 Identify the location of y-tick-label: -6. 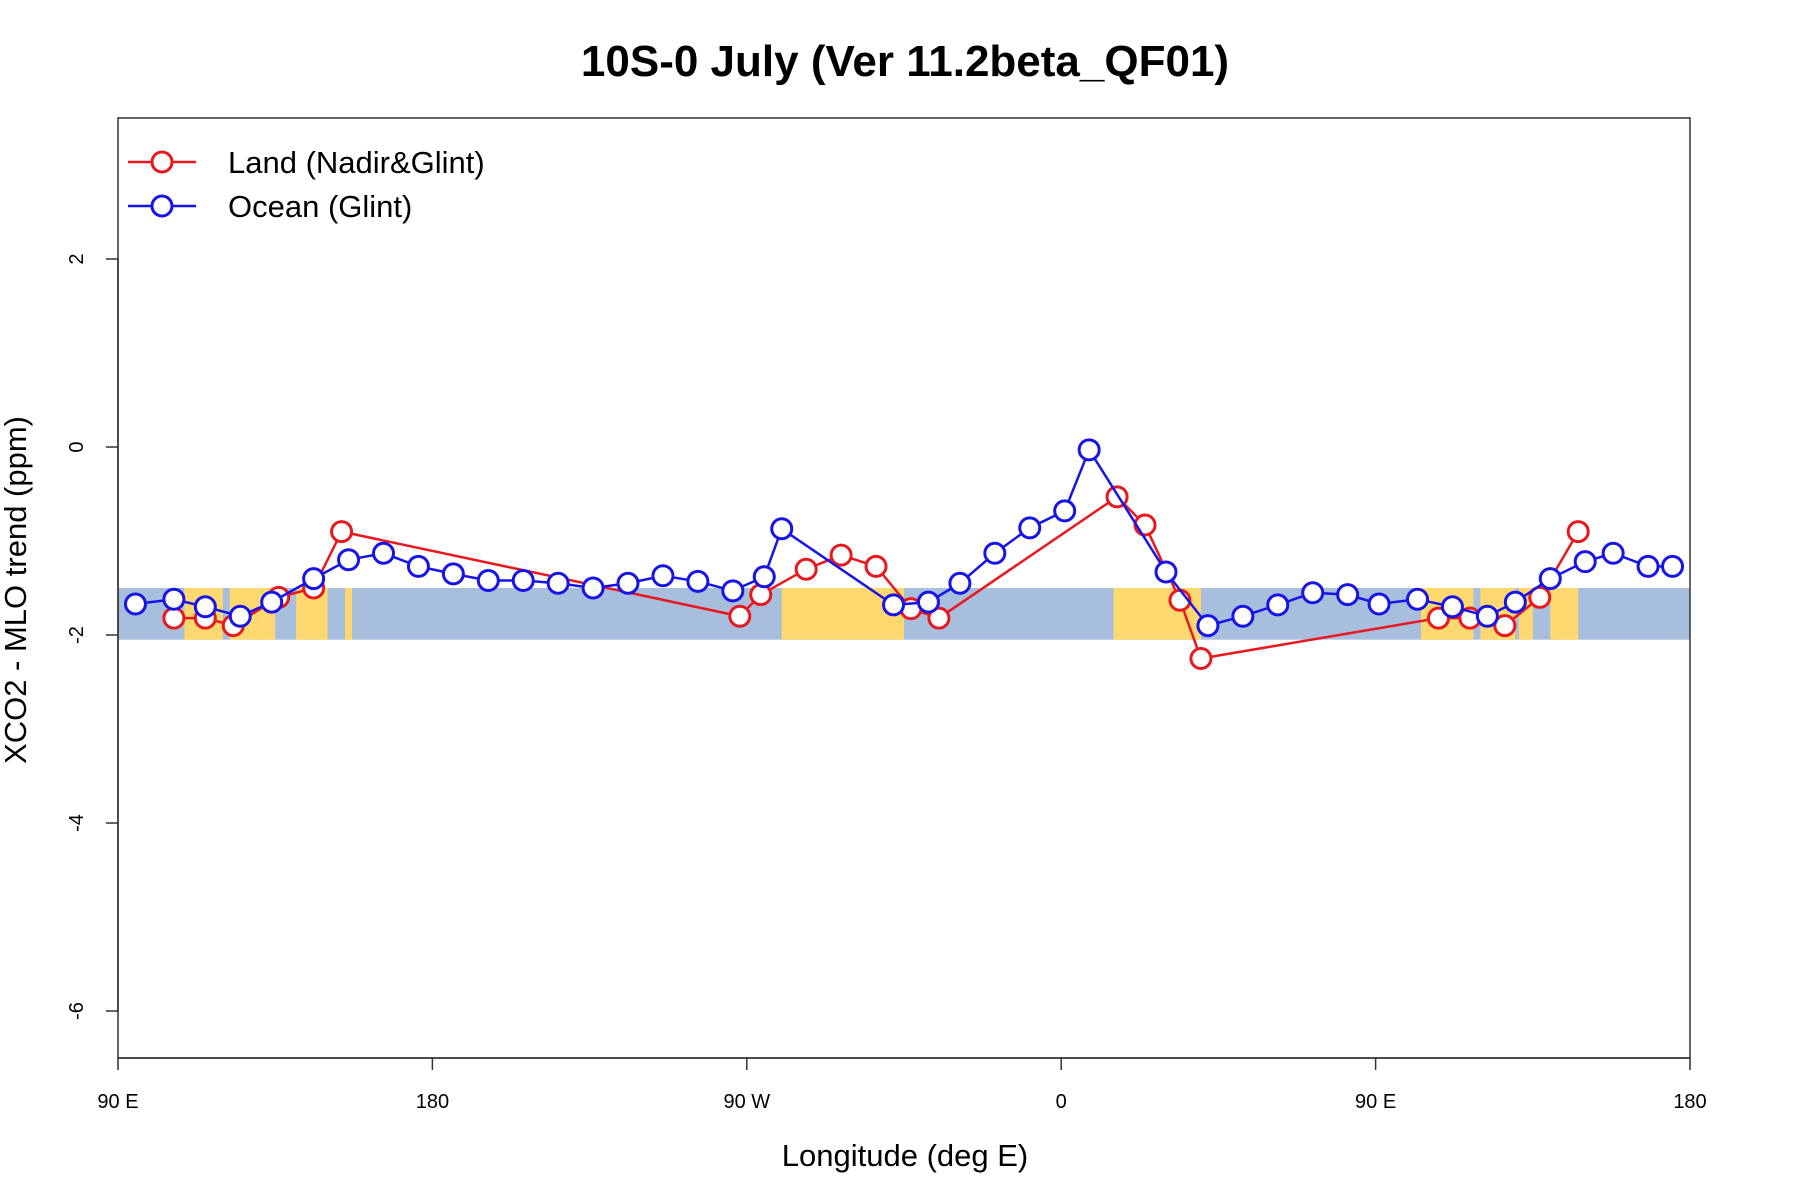
(77, 1011).